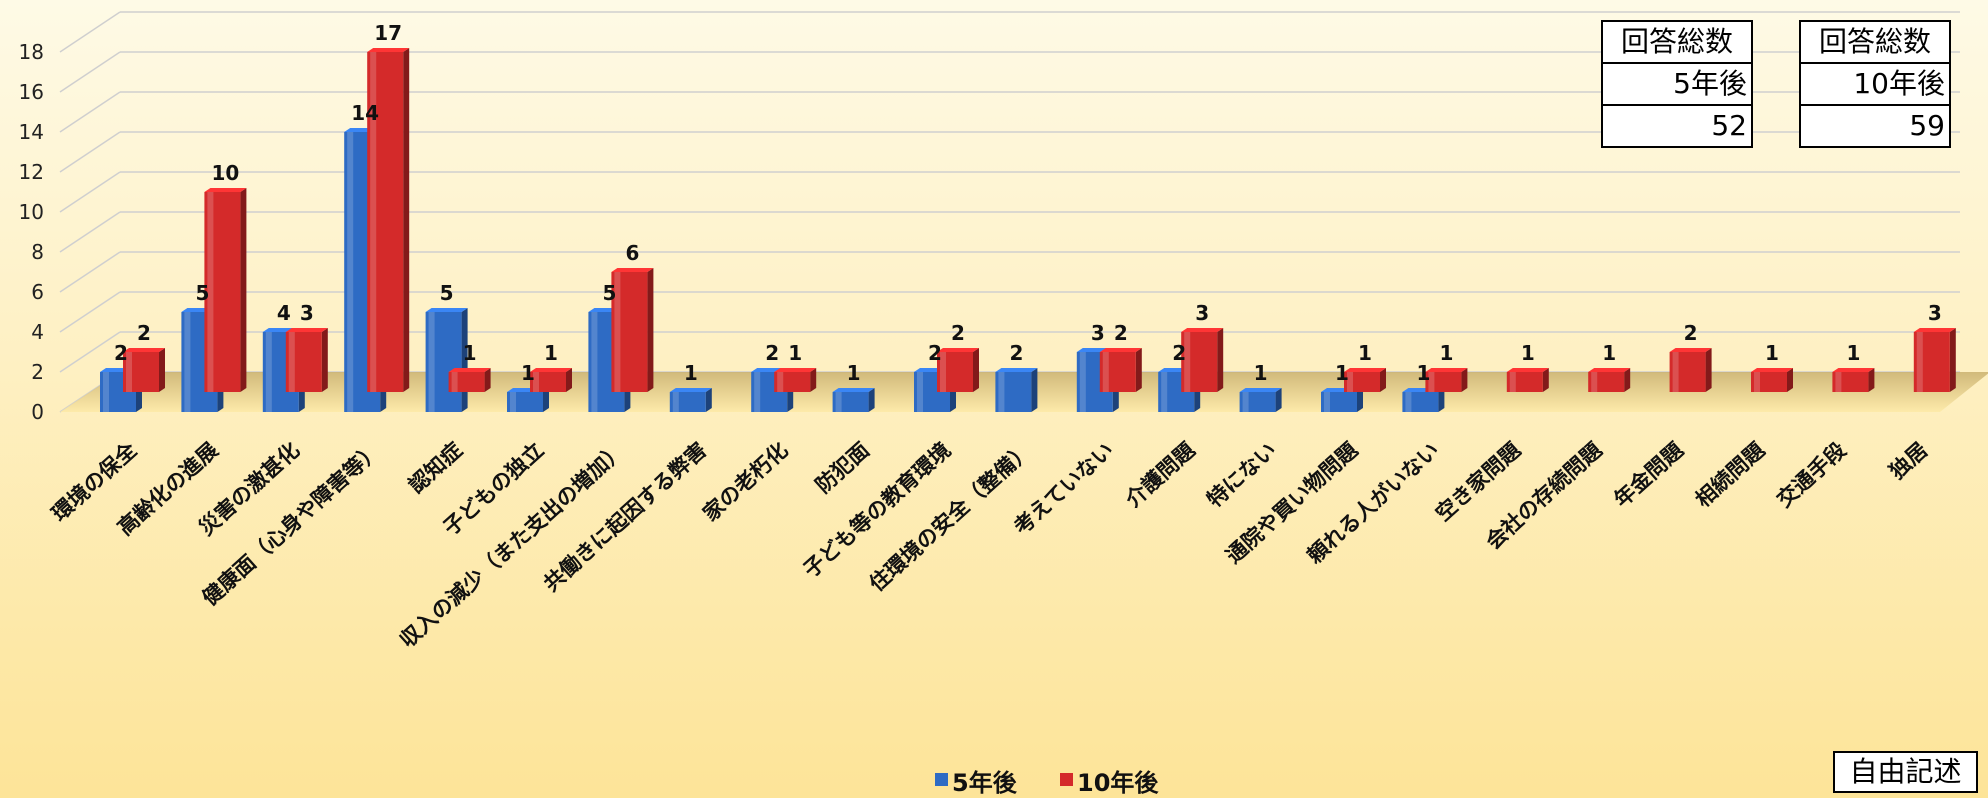  Describe the element at coordinates (37, 252) in the screenshot. I see `y-tick-label: 8` at that location.